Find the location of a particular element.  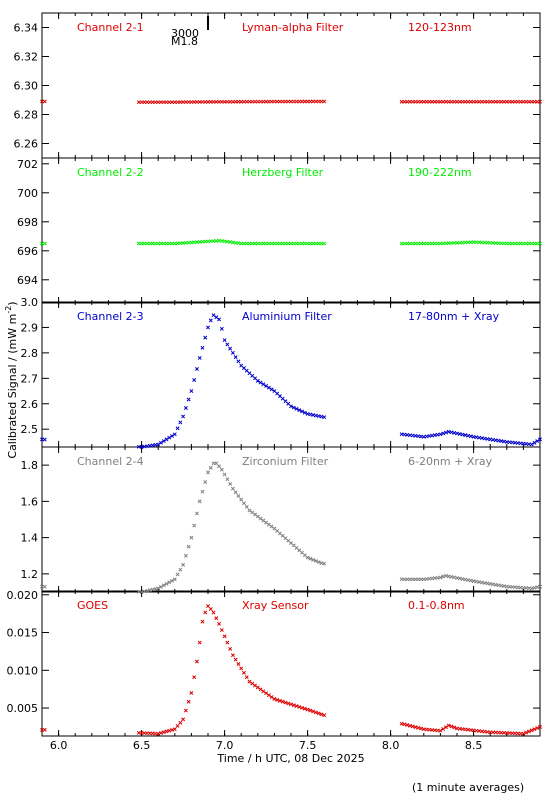

x-tick-label: 8.0 is located at coordinates (391, 745).